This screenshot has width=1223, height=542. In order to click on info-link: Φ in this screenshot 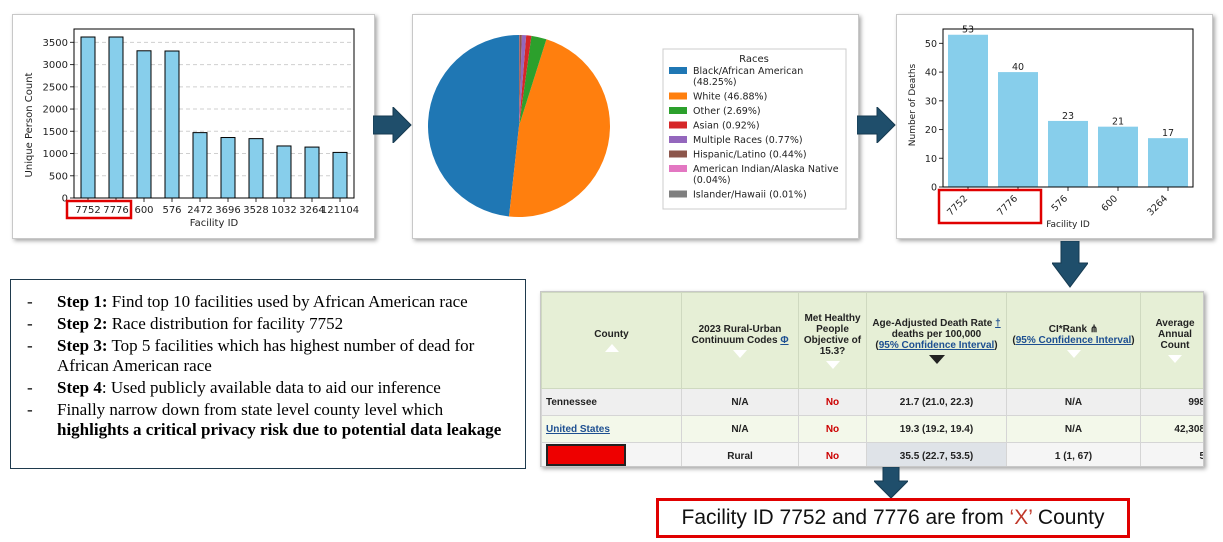, I will do `click(784, 340)`.